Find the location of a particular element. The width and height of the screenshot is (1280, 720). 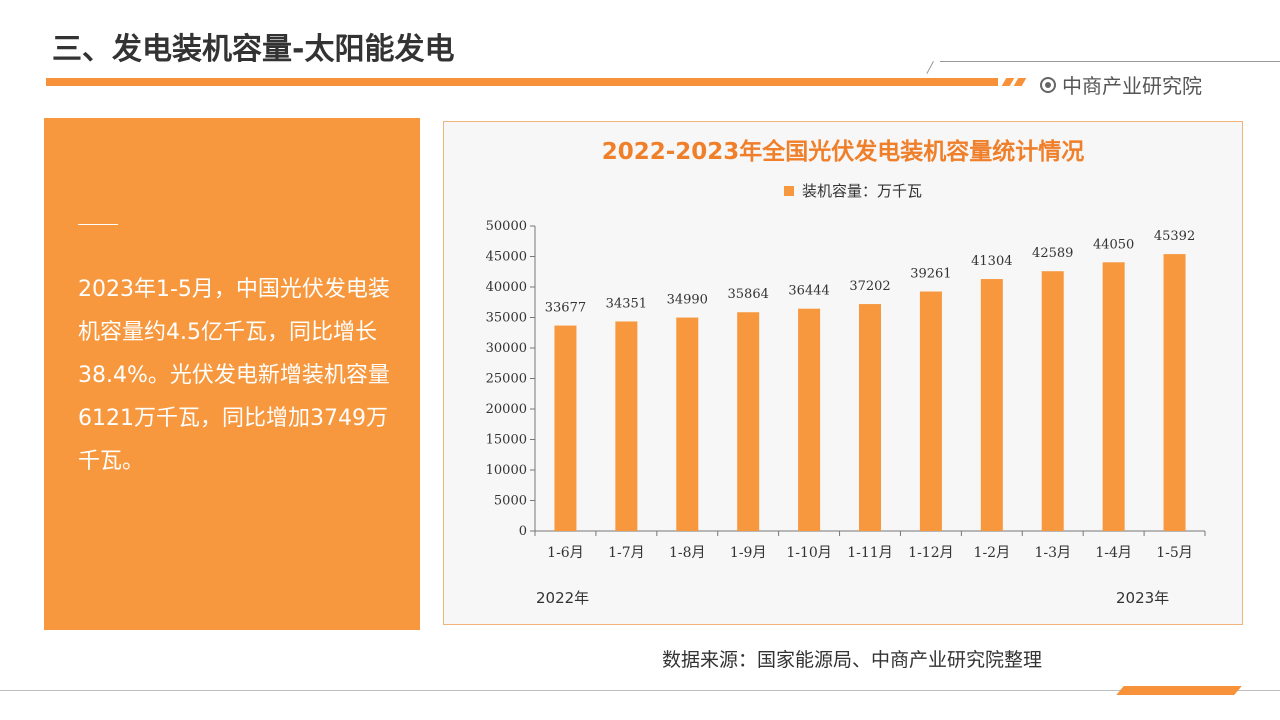

title-accent-bar is located at coordinates (522, 82).